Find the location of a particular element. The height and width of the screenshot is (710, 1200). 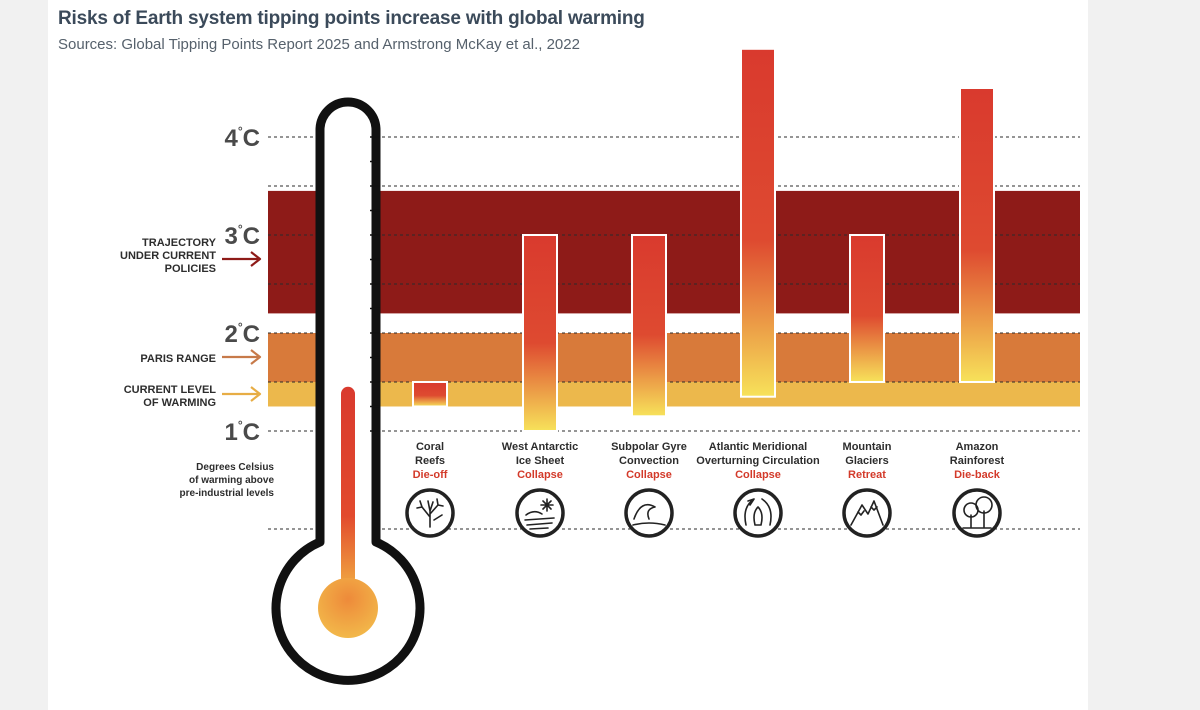

item-impact: Retreat is located at coordinates (867, 475).